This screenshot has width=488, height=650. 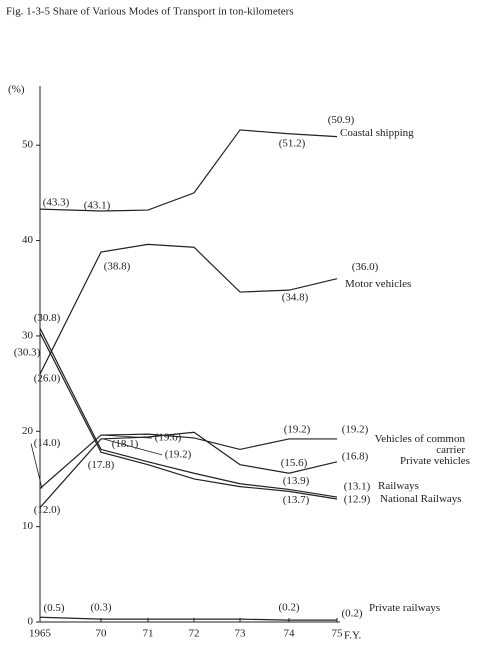 What do you see at coordinates (102, 634) in the screenshot?
I see `x-tick-label: 70` at bounding box center [102, 634].